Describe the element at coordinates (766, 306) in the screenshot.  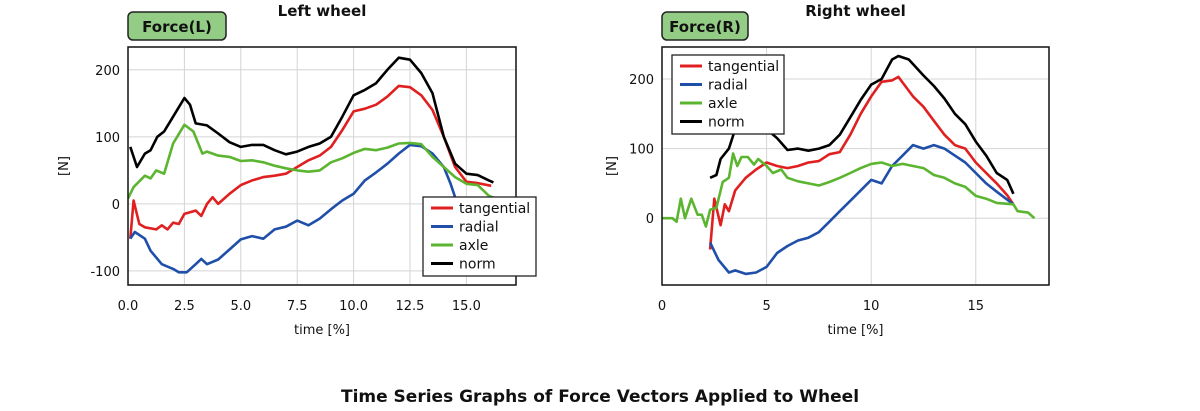
I see `x-tick-label: 5` at that location.